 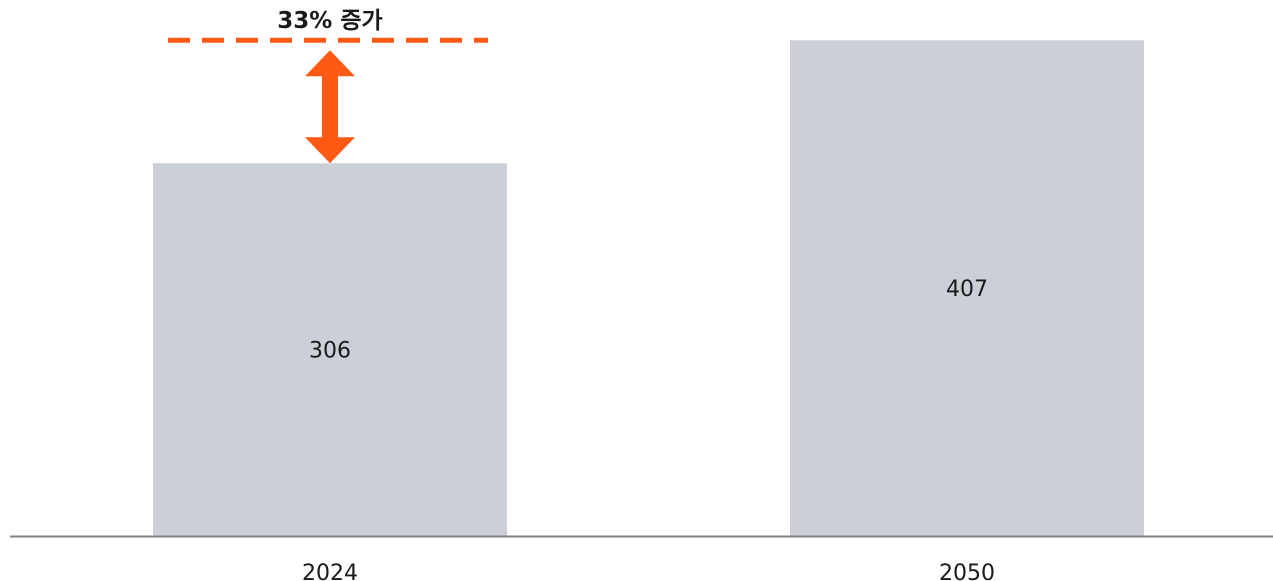 I want to click on value-label-2050: 407, so click(x=967, y=289).